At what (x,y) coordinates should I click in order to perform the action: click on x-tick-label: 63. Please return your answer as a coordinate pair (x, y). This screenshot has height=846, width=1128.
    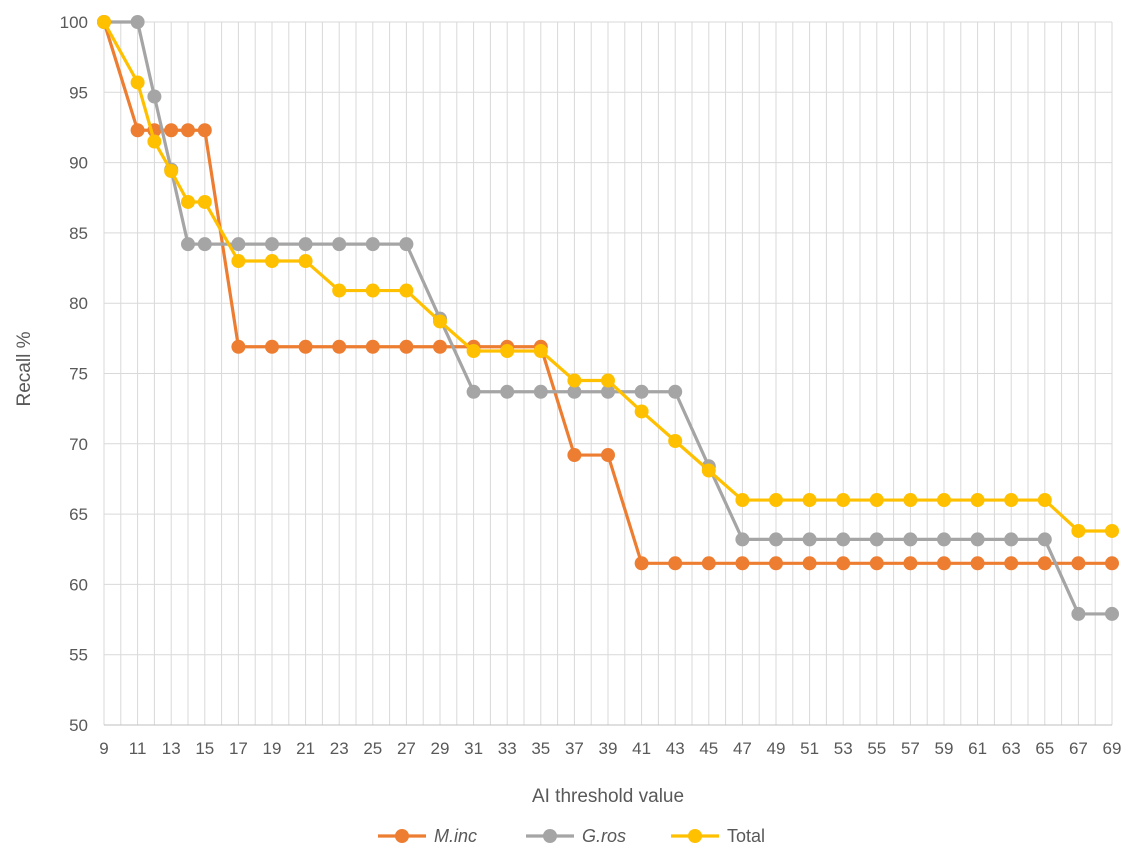
    Looking at the image, I should click on (1011, 748).